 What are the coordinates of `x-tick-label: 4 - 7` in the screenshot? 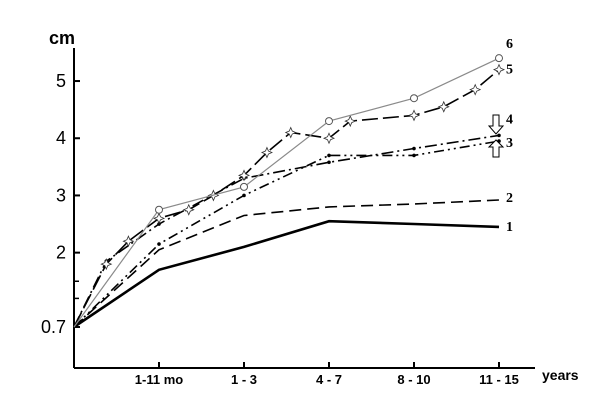 It's located at (329, 379).